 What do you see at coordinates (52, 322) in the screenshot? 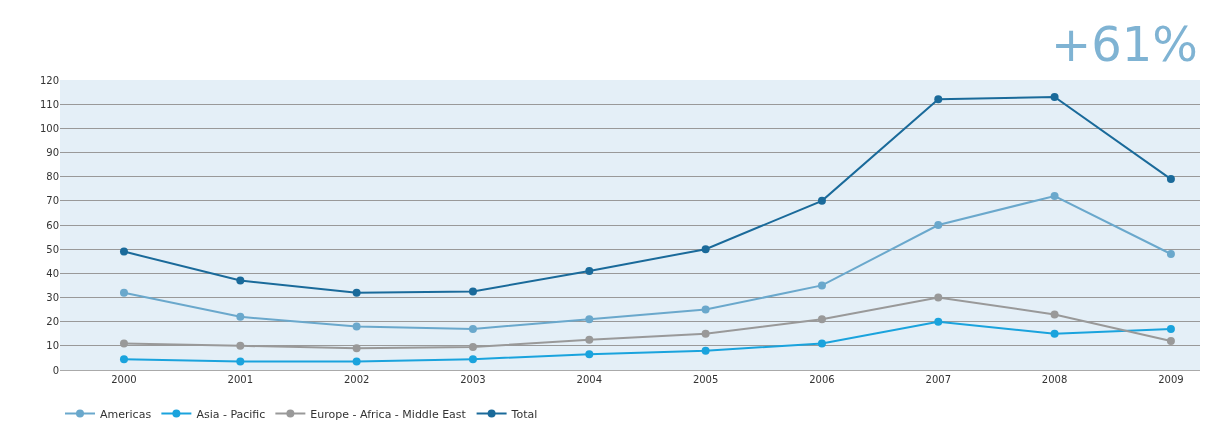
I see `y-tick-label: 20` at bounding box center [52, 322].